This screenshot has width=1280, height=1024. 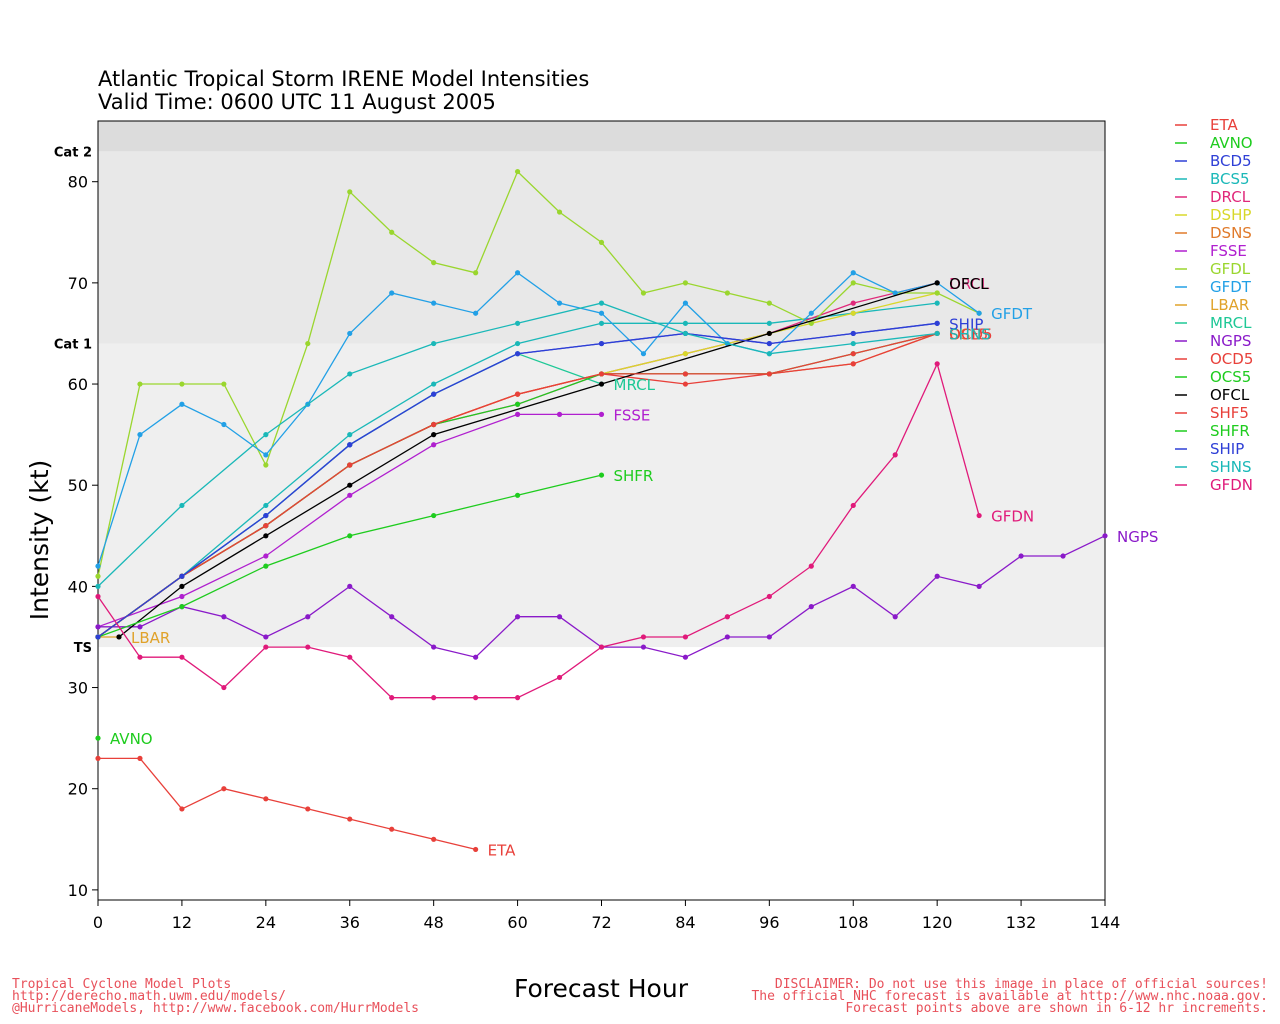 I want to click on series-label-dsns: DSNS, so click(x=970, y=334).